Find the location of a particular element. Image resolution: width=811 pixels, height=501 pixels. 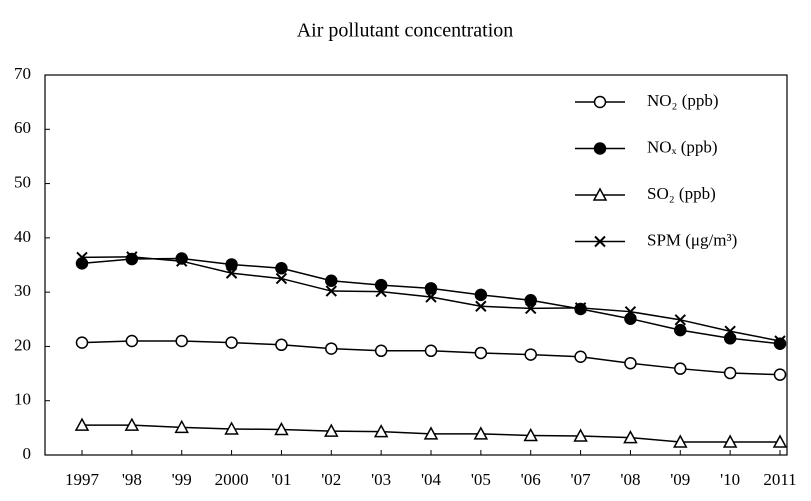

x-tick-label: '08 is located at coordinates (630, 479).